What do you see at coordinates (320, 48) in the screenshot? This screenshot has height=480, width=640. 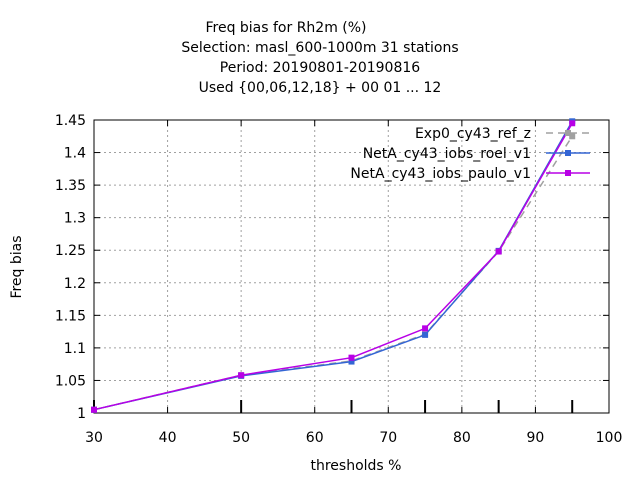 I see `chart-subtitle-selection: Selection: masl_600-1000m 31 stations` at bounding box center [320, 48].